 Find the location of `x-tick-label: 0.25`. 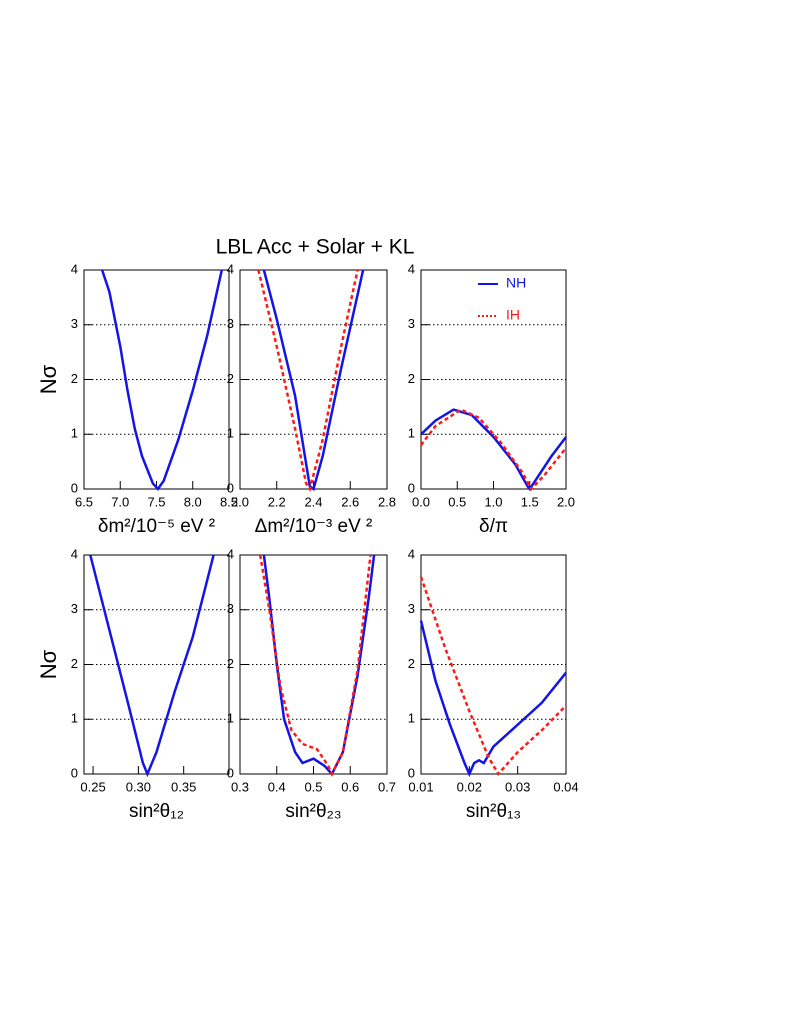

x-tick-label: 0.25 is located at coordinates (92, 786).